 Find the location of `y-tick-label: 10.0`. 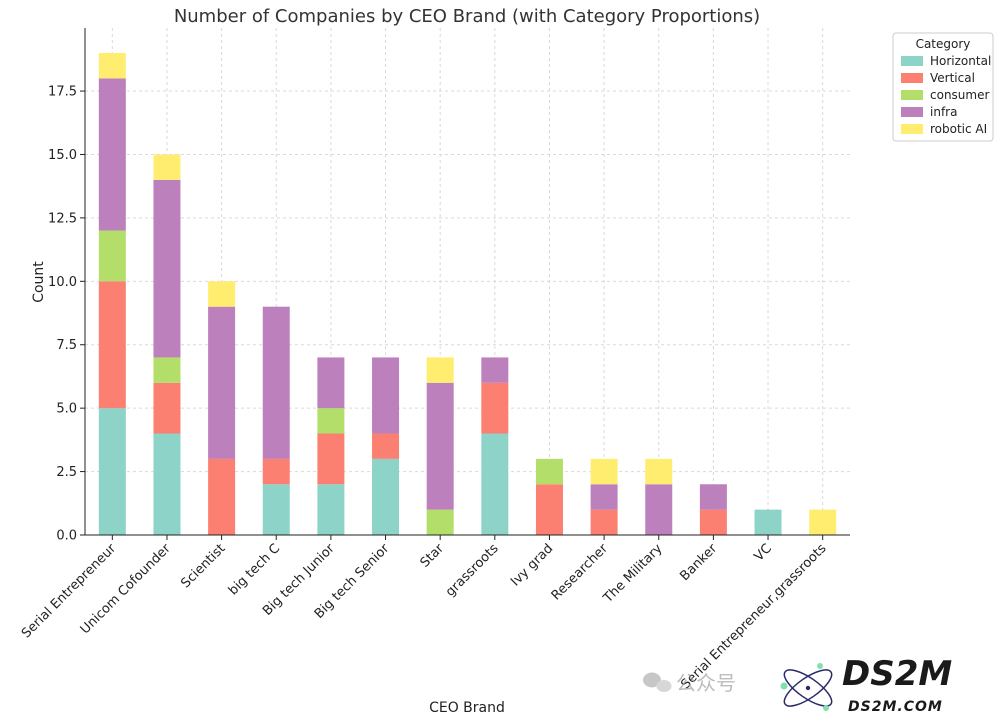

y-tick-label: 10.0 is located at coordinates (62, 282).